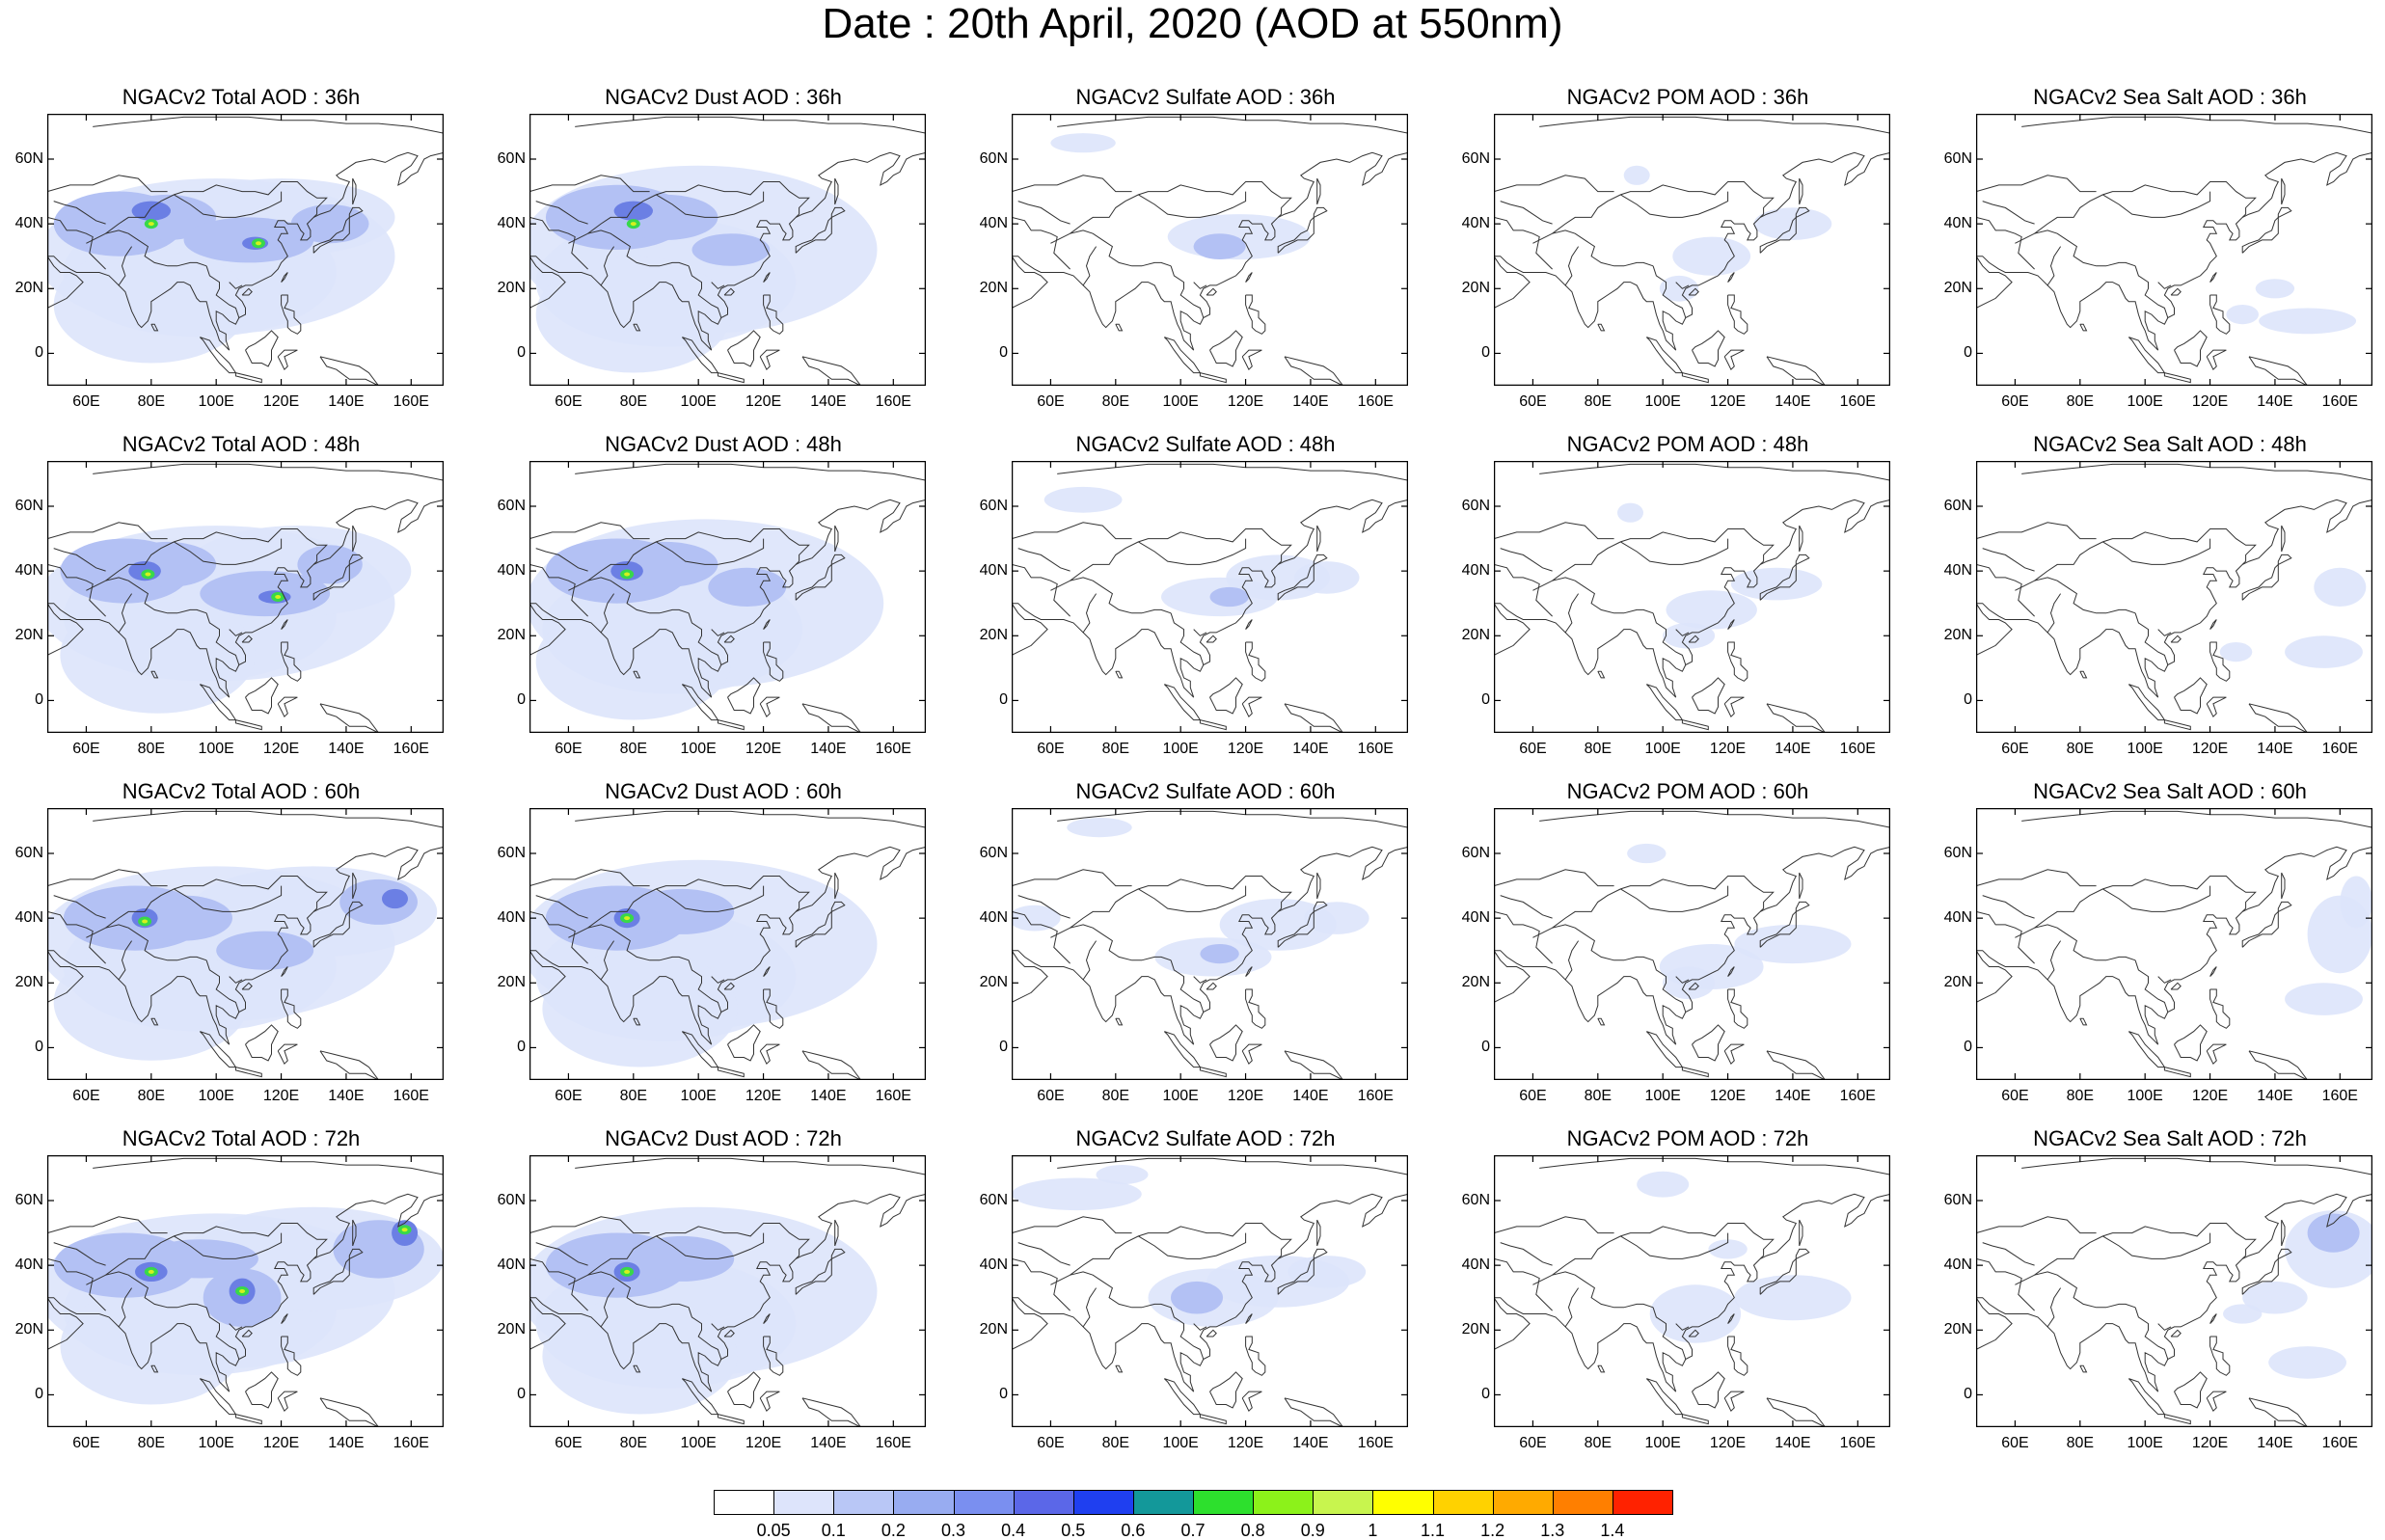  I want to click on colorbar-label: 0.5, so click(1073, 1530).